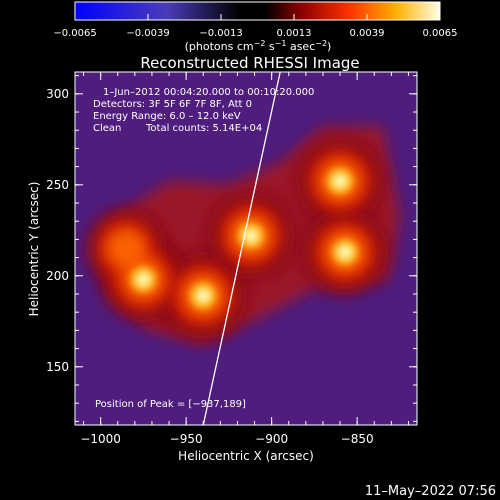 Image resolution: width=500 pixels, height=500 pixels. I want to click on y-axis-label: Heliocentric Y (arcsec), so click(34, 249).